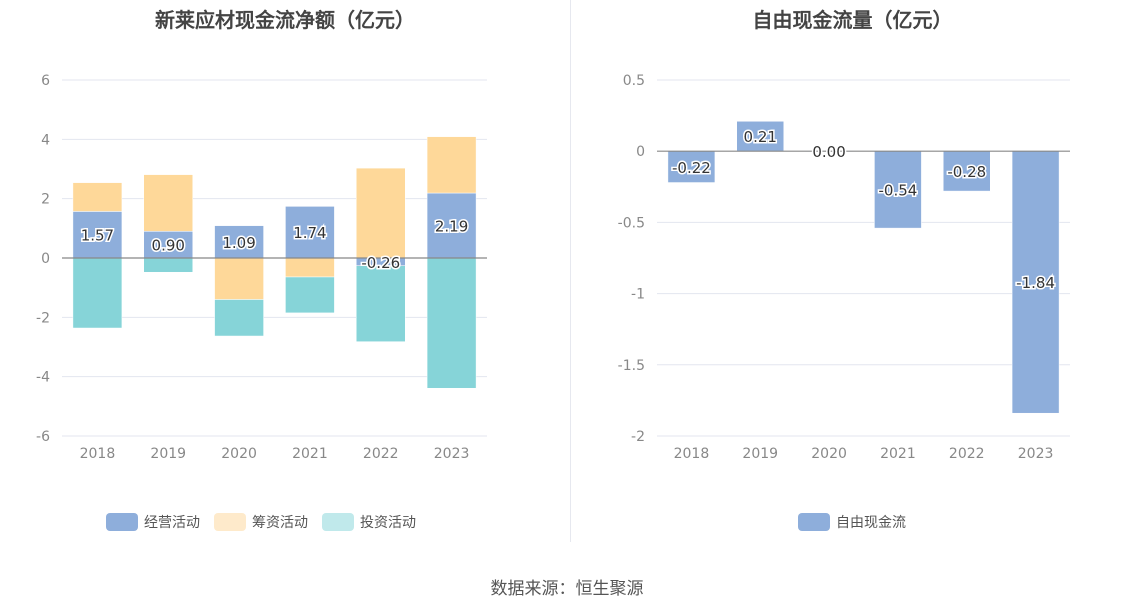 The height and width of the screenshot is (612, 1134). Describe the element at coordinates (381, 303) in the screenshot. I see `bar-投资活动-2022` at that location.